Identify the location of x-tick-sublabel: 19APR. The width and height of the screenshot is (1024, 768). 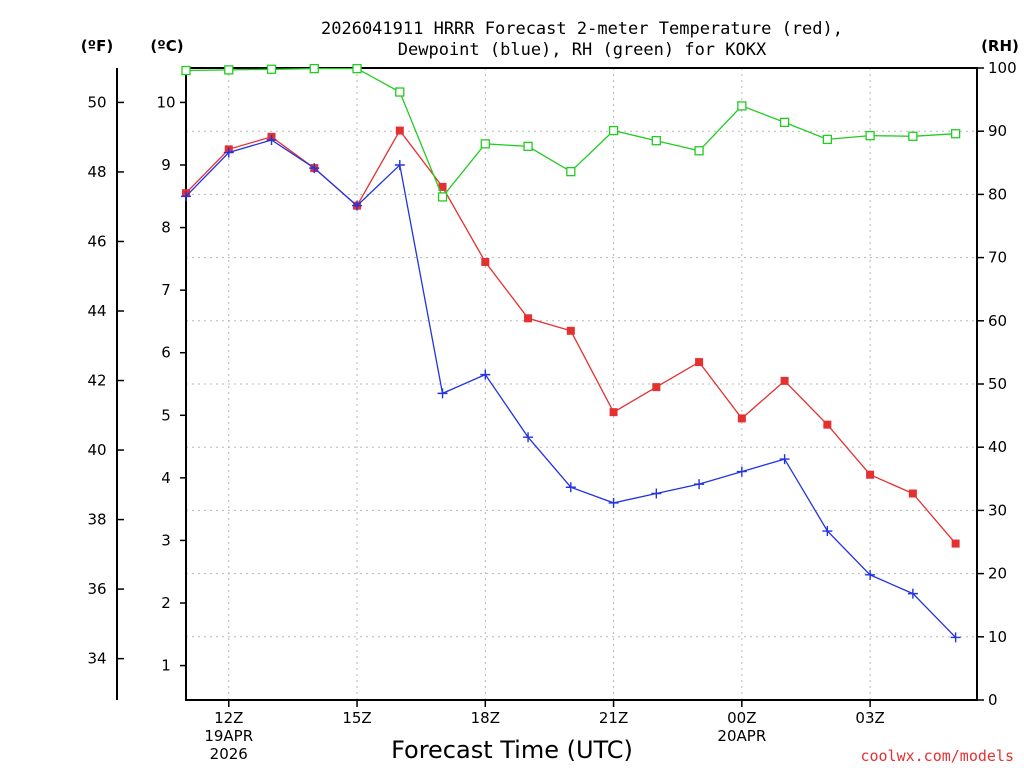
(228, 736).